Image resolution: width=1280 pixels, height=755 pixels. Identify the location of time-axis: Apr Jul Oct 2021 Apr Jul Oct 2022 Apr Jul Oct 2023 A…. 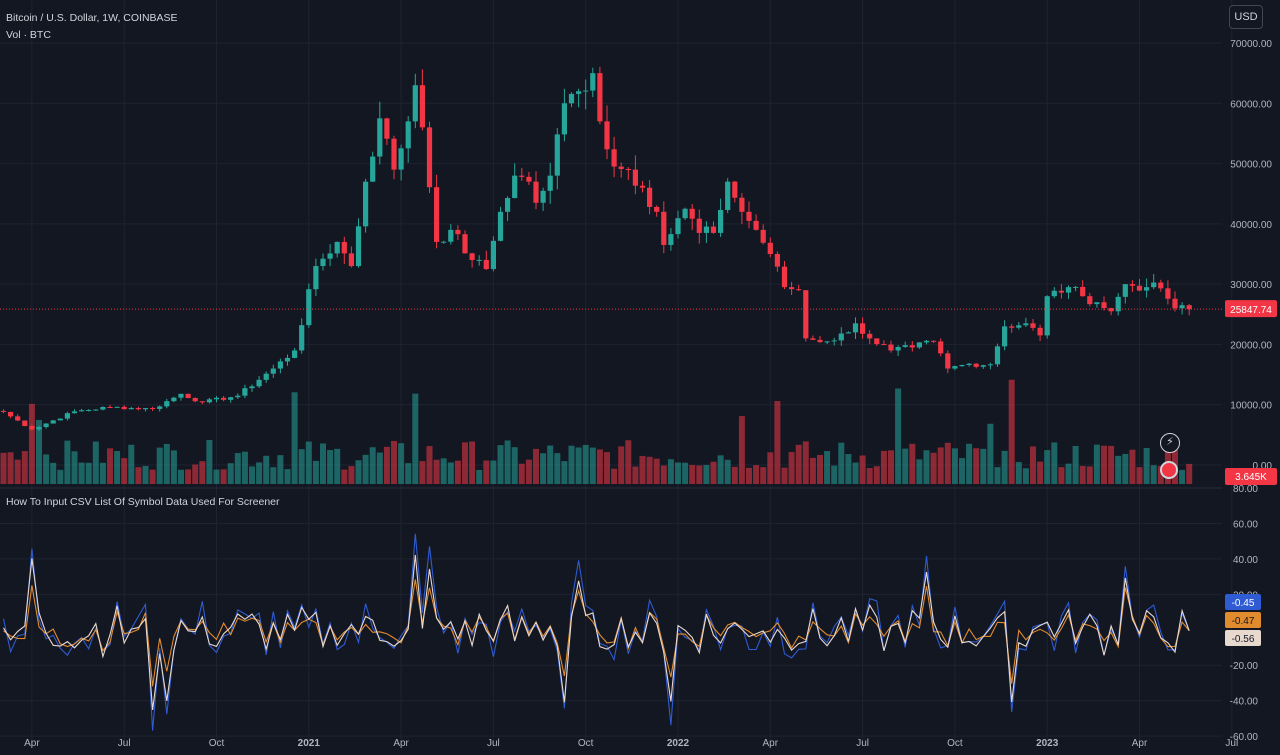
(652, 743).